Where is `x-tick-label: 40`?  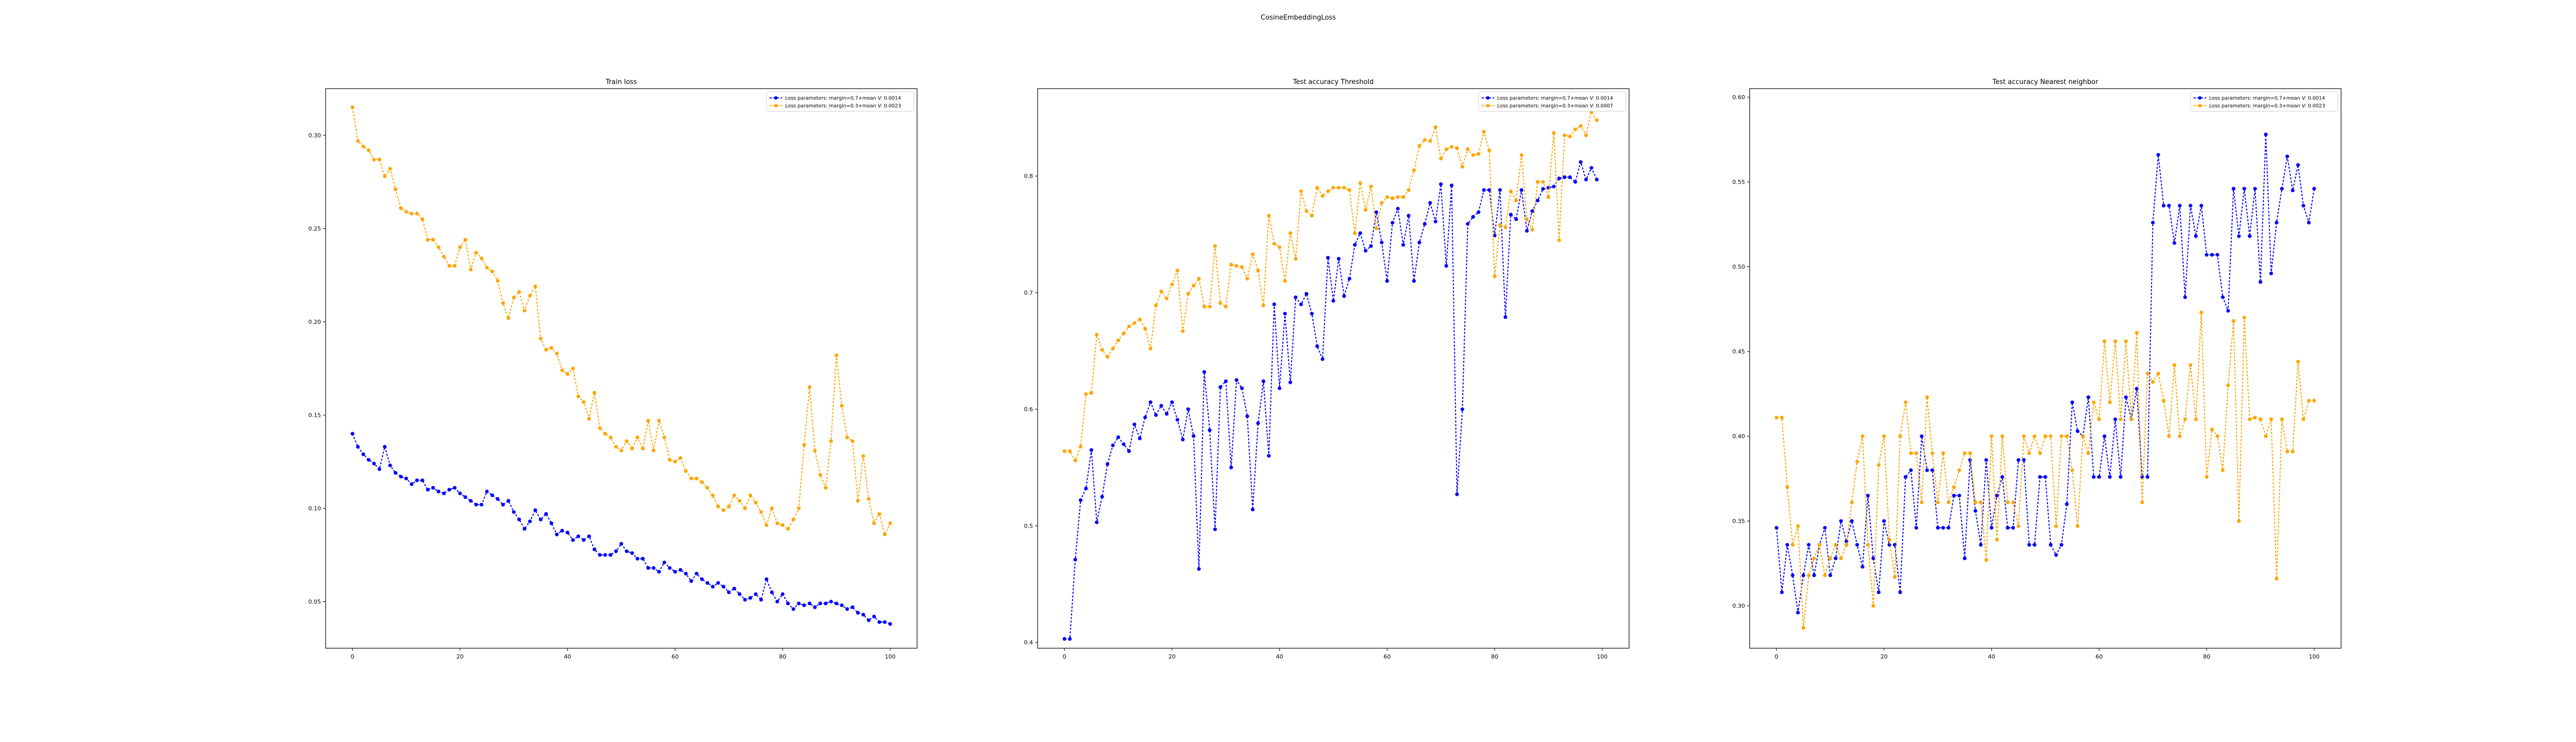 x-tick-label: 40 is located at coordinates (1991, 656).